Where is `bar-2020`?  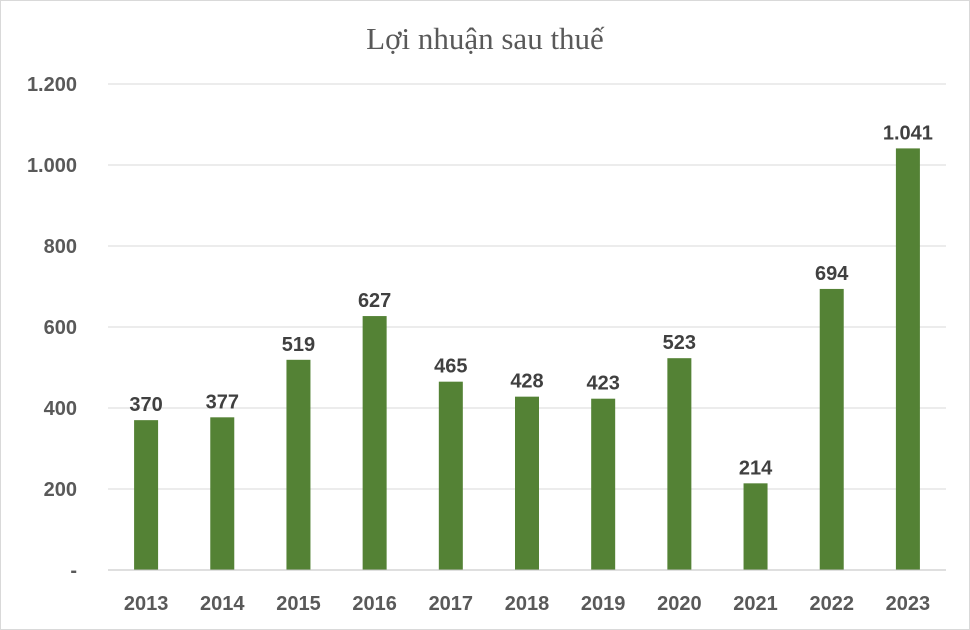 bar-2020 is located at coordinates (679, 464).